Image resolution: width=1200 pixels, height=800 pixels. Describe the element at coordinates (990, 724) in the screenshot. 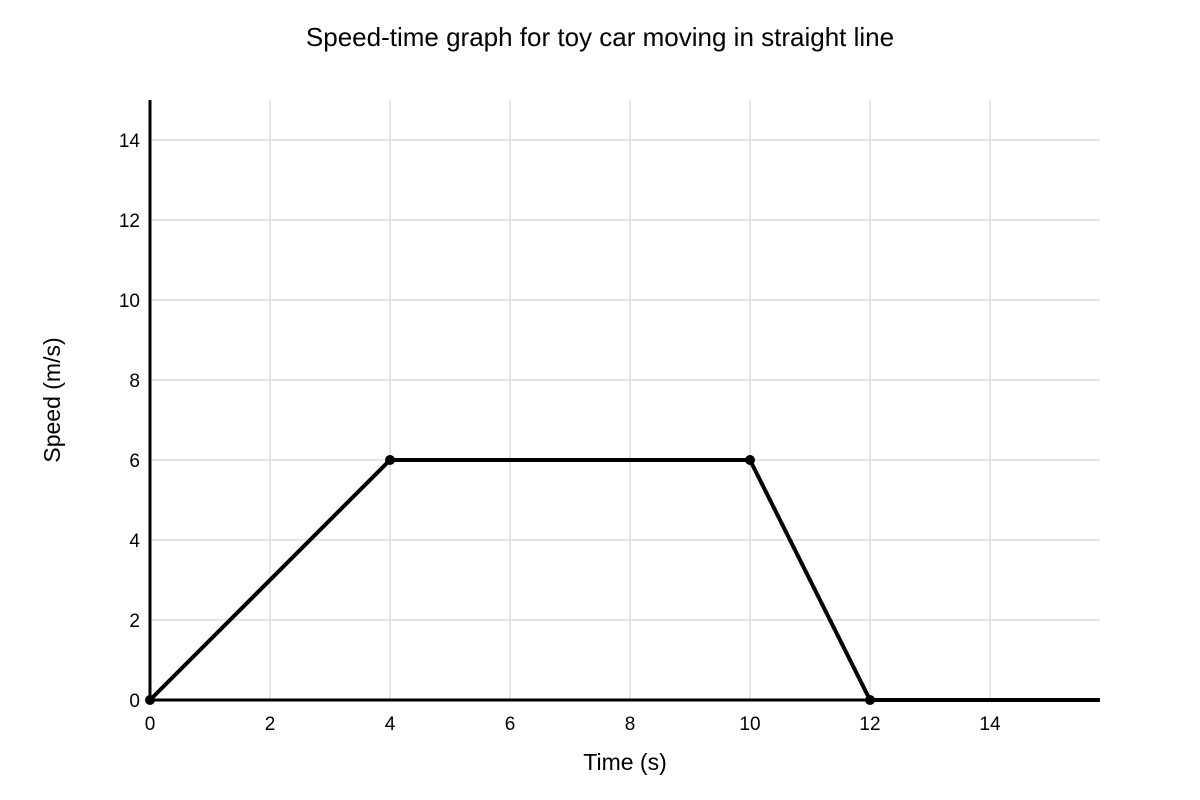

I see `x-tick-label: 14` at that location.